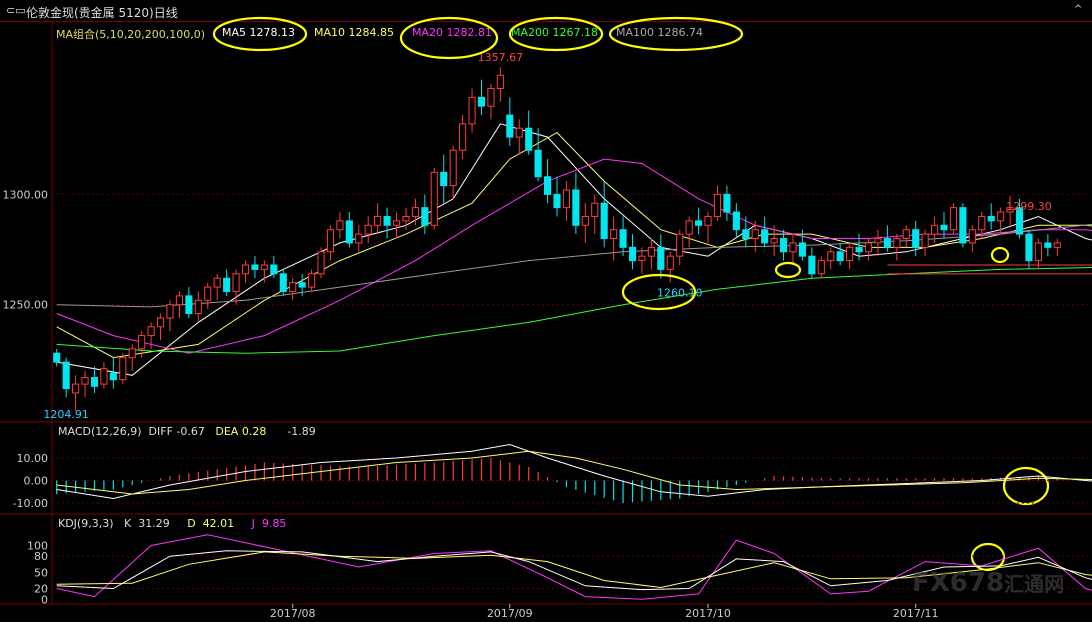 Image resolution: width=1092 pixels, height=622 pixels. What do you see at coordinates (41, 589) in the screenshot?
I see `kdj-tick-label: 20` at bounding box center [41, 589].